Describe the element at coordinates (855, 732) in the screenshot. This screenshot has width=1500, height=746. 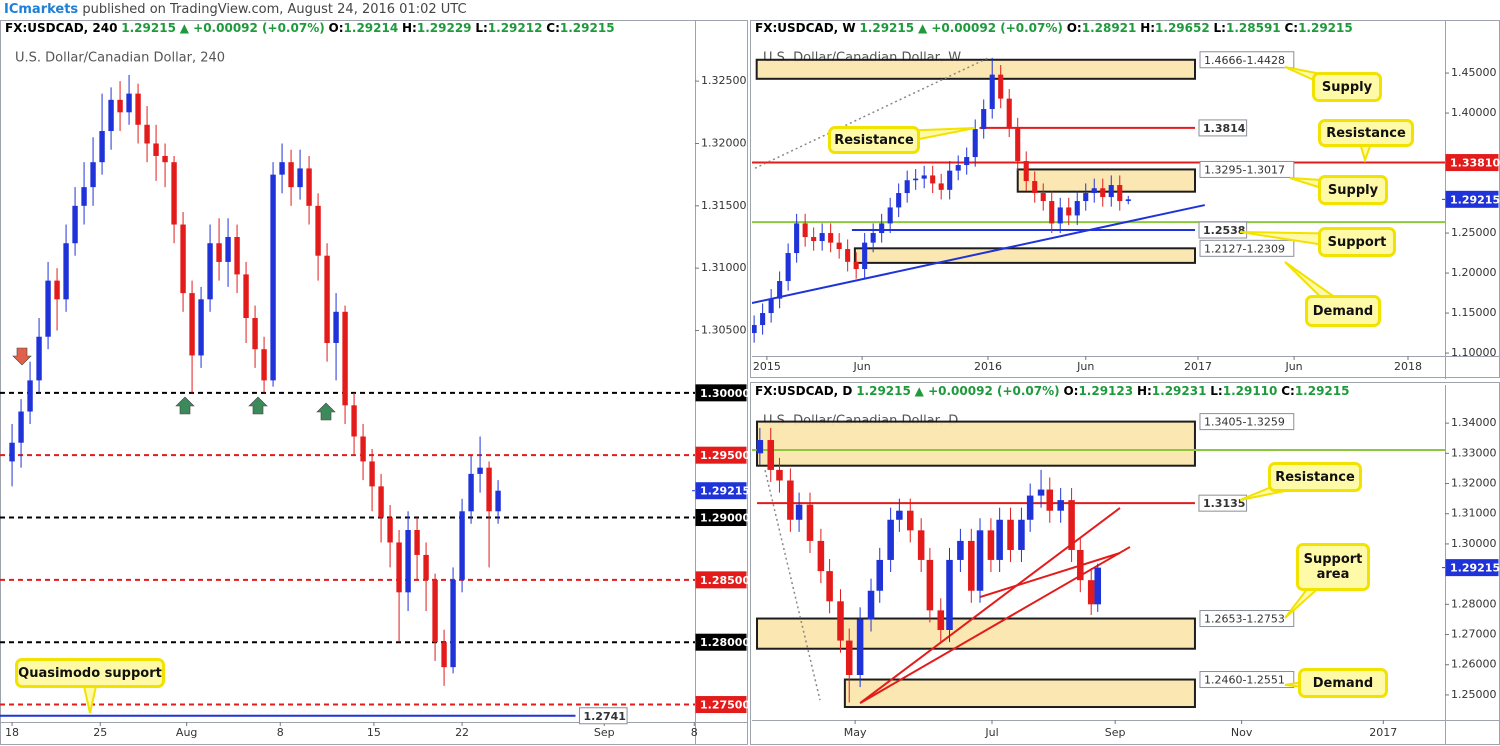
I see `x-tick-label: May` at that location.